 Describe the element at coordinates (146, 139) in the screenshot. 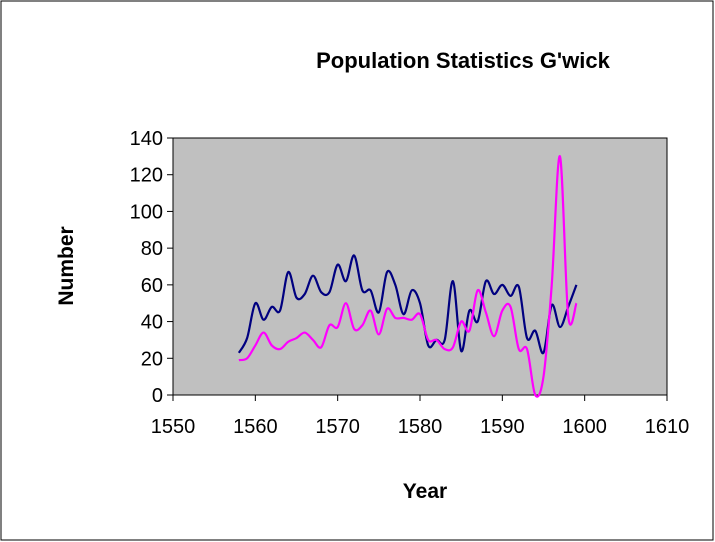

I see `y-tick-label: 140` at that location.